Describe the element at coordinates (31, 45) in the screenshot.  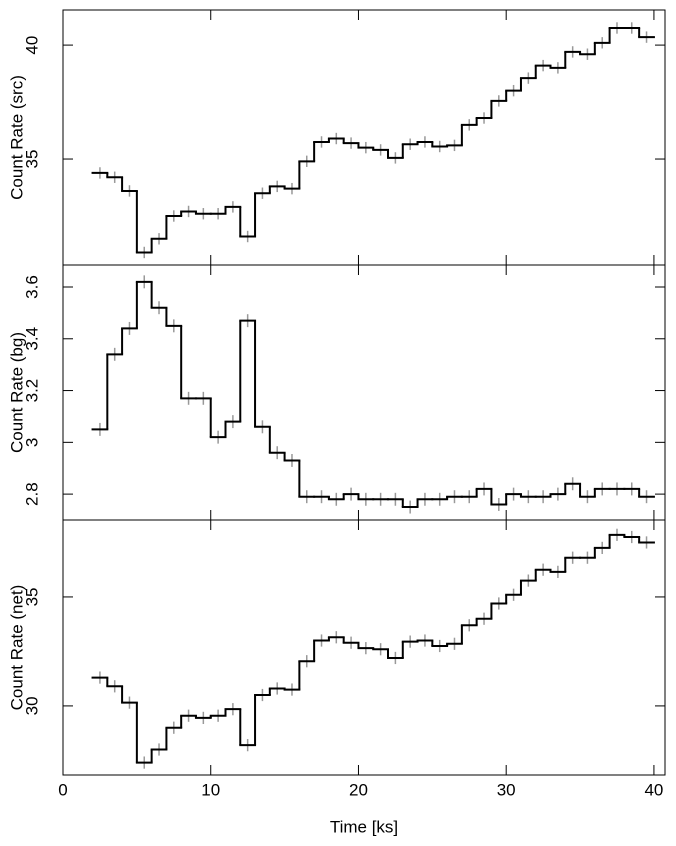
I see `y-tick-label: 40` at that location.